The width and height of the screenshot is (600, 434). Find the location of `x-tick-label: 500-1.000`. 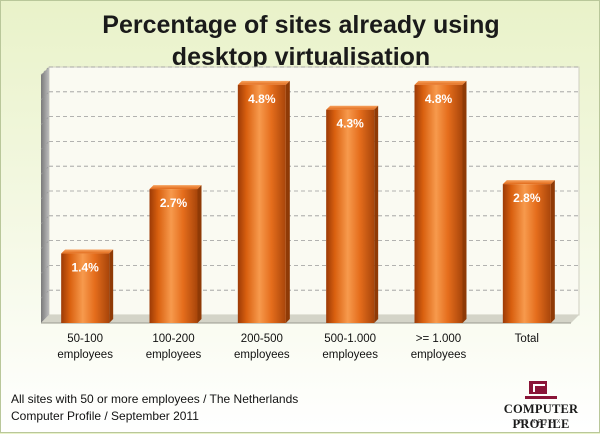

x-tick-label: 500-1.000 is located at coordinates (350, 339).